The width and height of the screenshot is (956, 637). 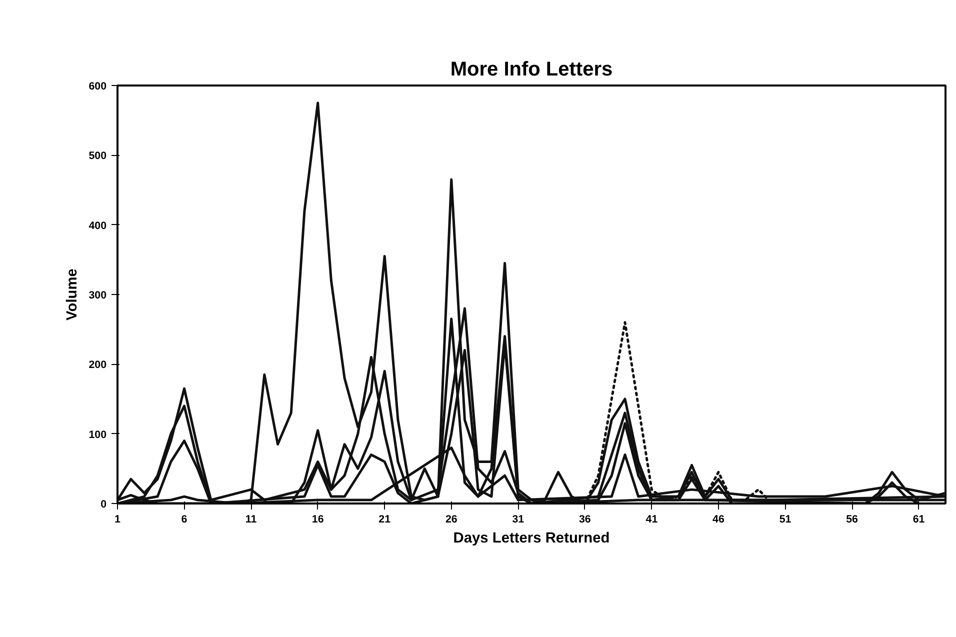 I want to click on x-tick-label: 11, so click(x=251, y=520).